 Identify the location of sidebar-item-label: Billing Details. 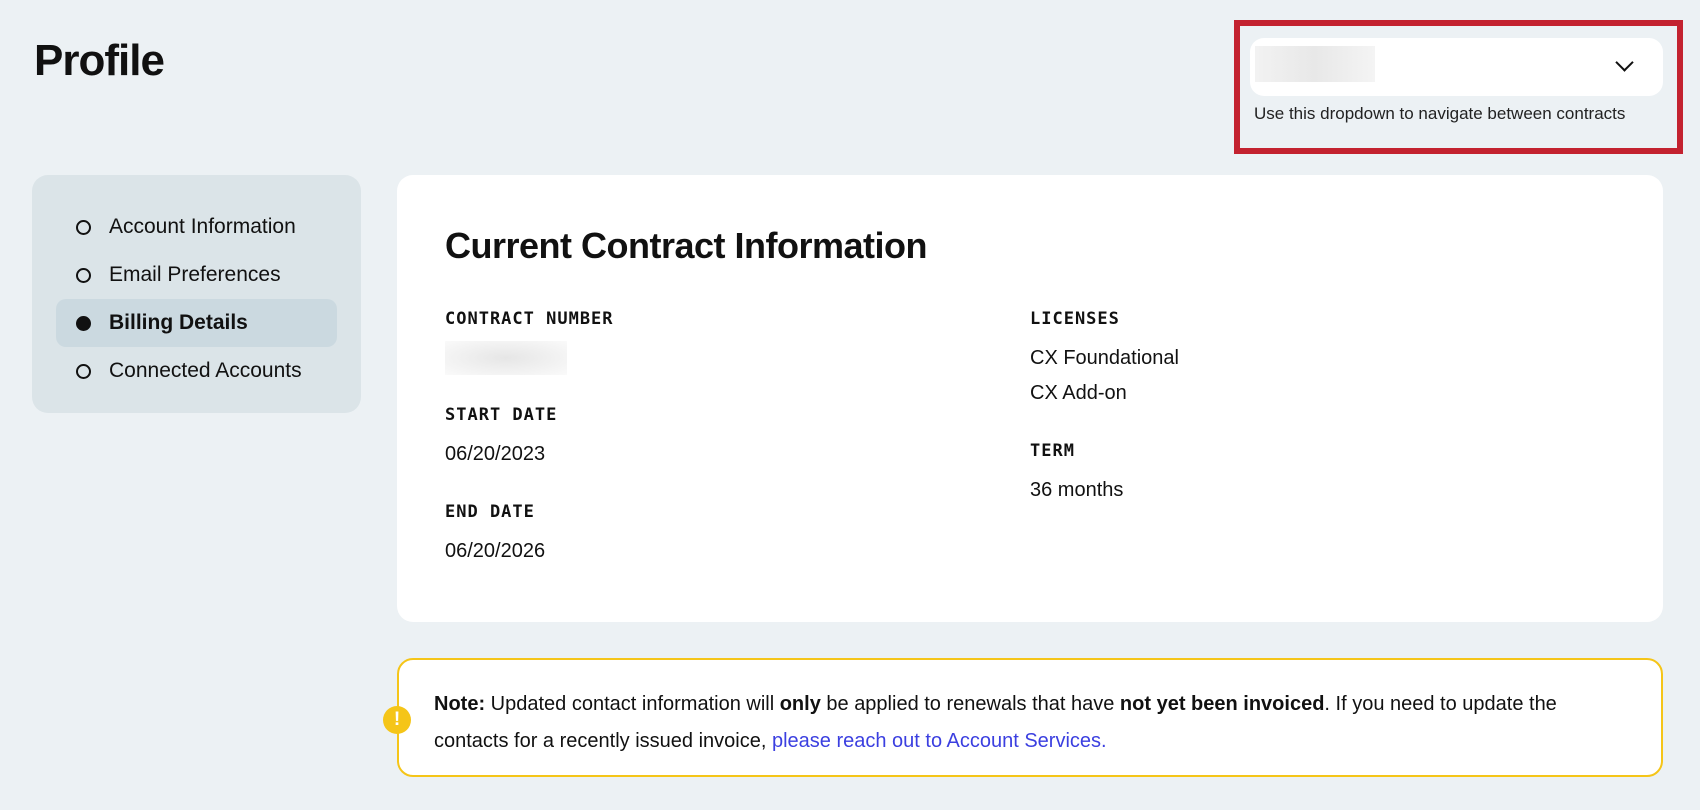
(178, 322).